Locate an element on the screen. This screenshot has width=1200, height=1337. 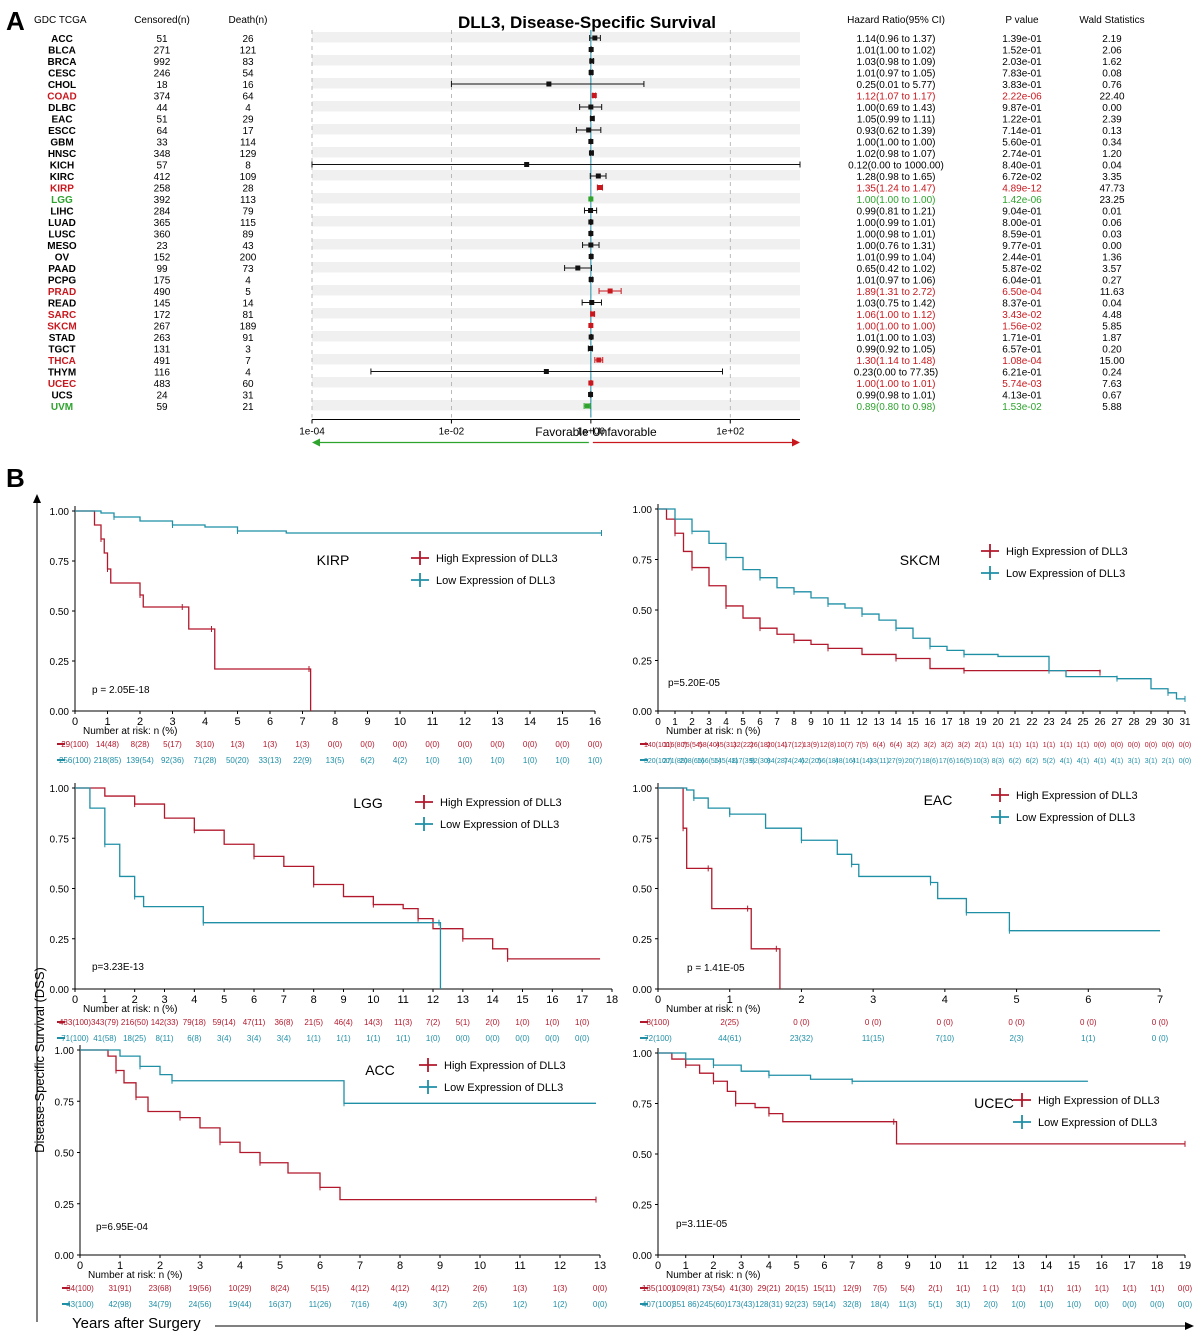
forest-wald-value: 11.63 is located at coordinates (1112, 292).